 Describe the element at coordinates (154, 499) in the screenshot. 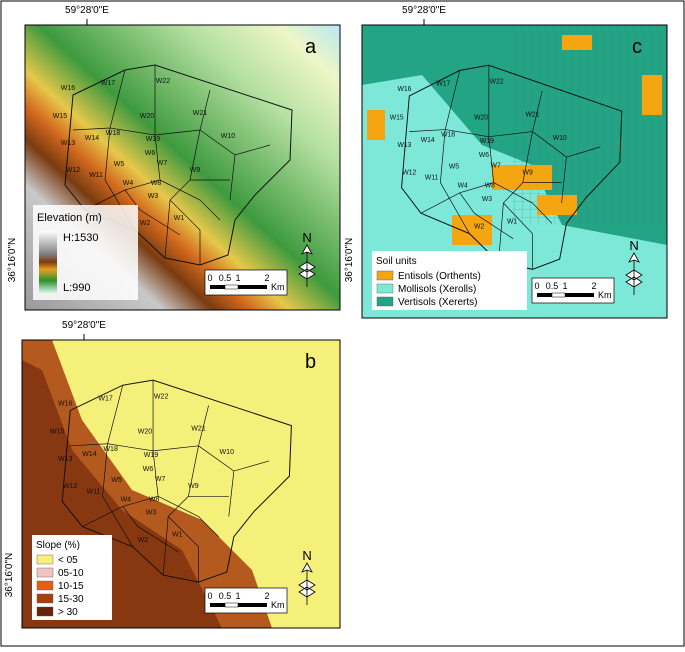

I see `watershed-label: W8` at that location.